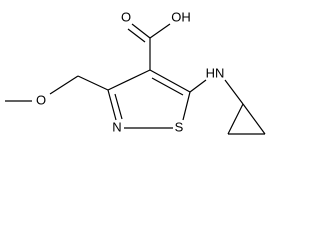  What do you see at coordinates (179, 126) in the screenshot?
I see `atom-label: S` at bounding box center [179, 126].